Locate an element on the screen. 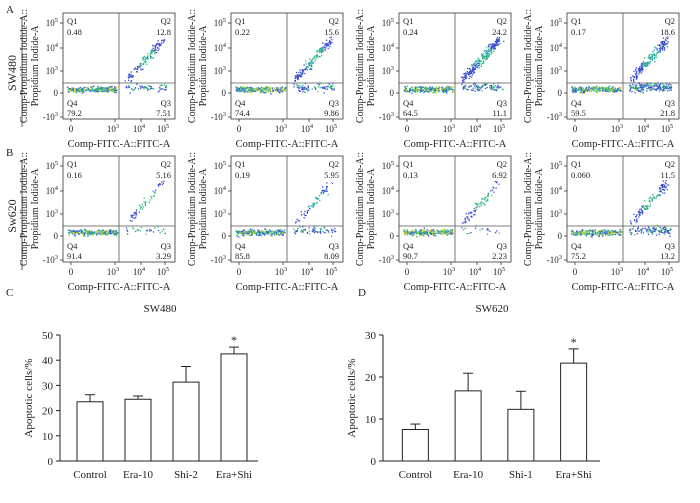  q3-value: 9.86 is located at coordinates (331, 113).